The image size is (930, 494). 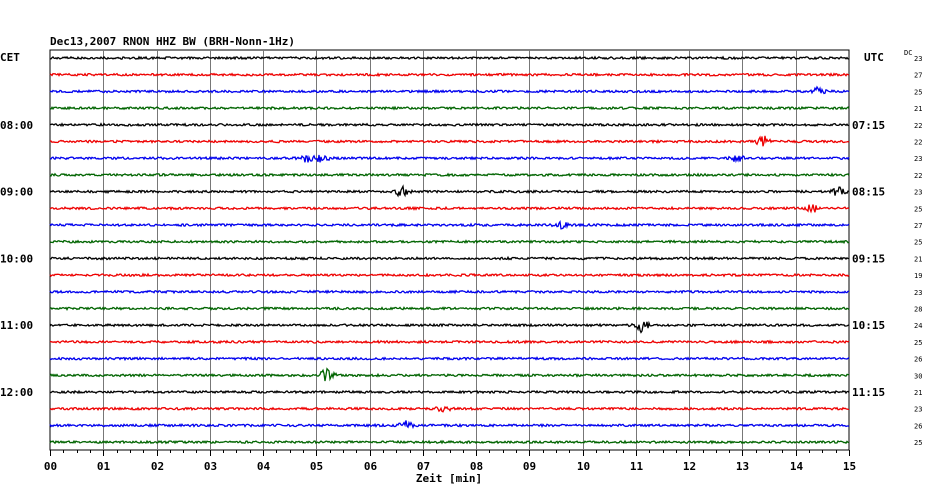 I want to click on x-tick-label: 01, so click(x=104, y=466).